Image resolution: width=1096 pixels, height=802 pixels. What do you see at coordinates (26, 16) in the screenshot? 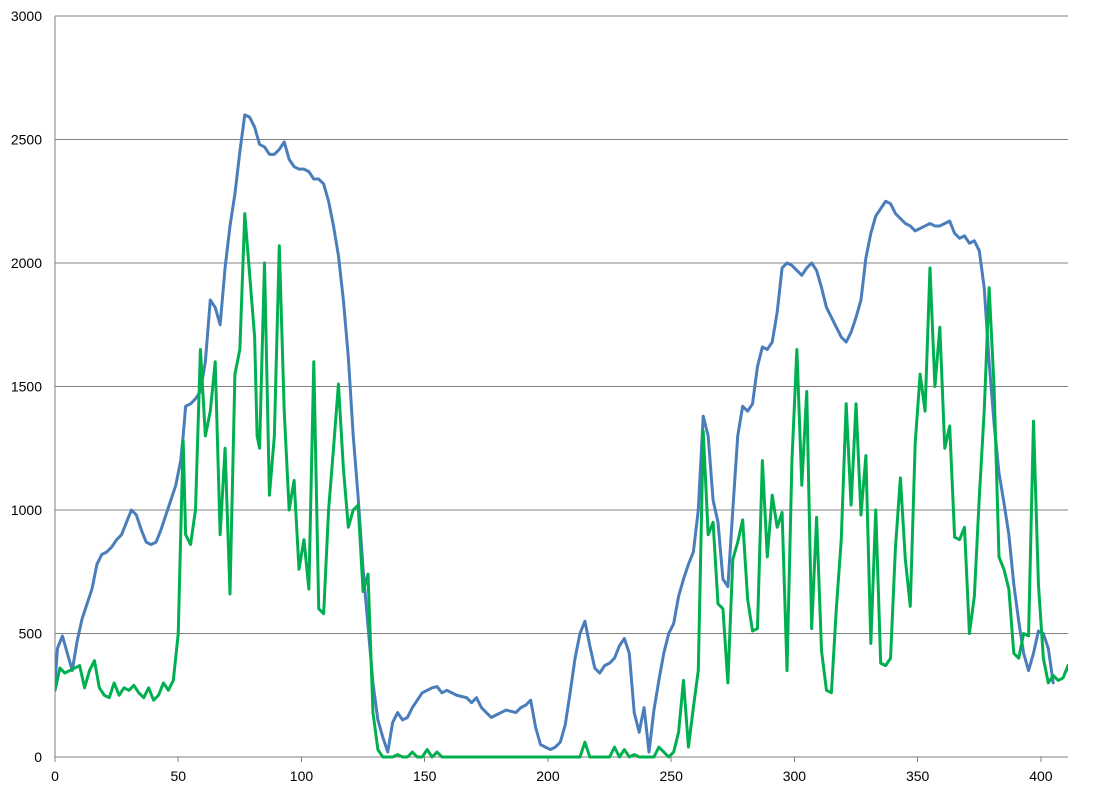
I see `y-tick-label: 3000` at bounding box center [26, 16].